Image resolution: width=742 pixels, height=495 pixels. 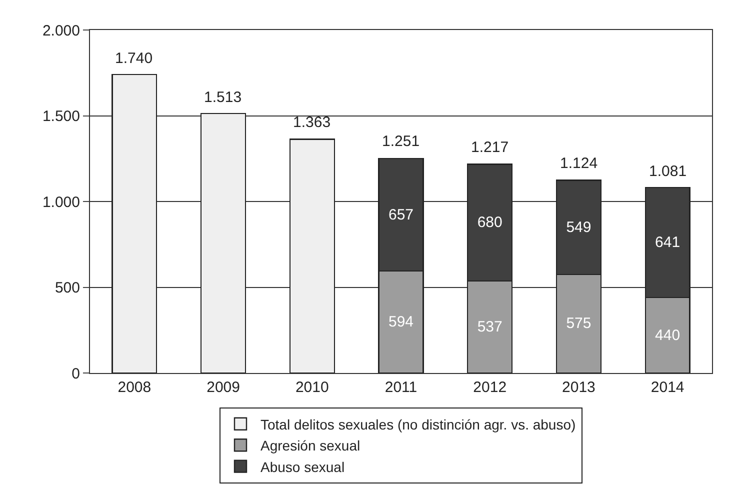 I want to click on y-tick-label: 0, so click(x=76, y=373).